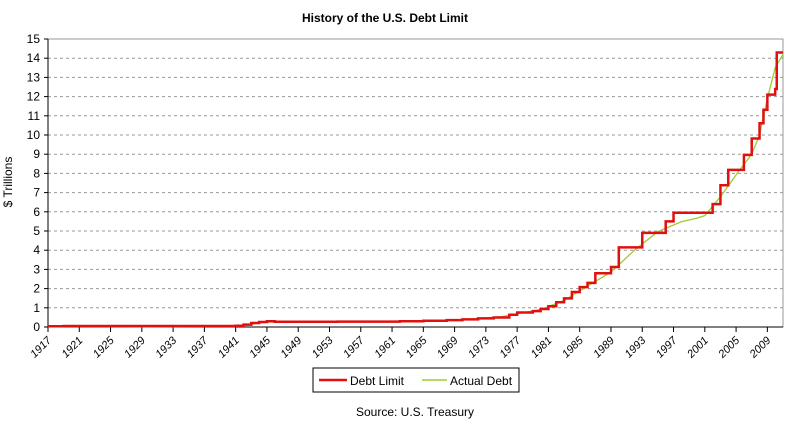  I want to click on x-tick-label: 1993, so click(636, 347).